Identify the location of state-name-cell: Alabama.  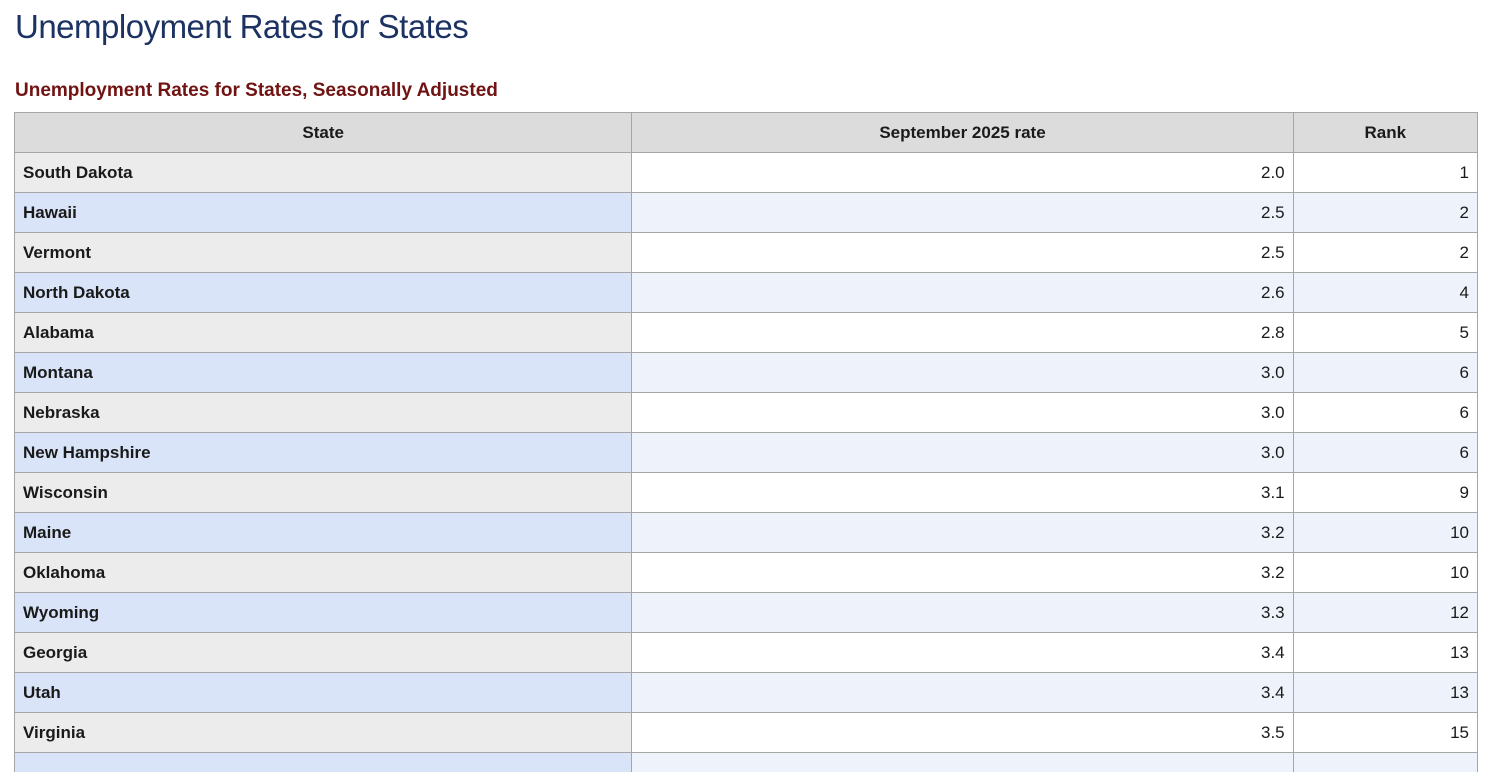
(323, 332).